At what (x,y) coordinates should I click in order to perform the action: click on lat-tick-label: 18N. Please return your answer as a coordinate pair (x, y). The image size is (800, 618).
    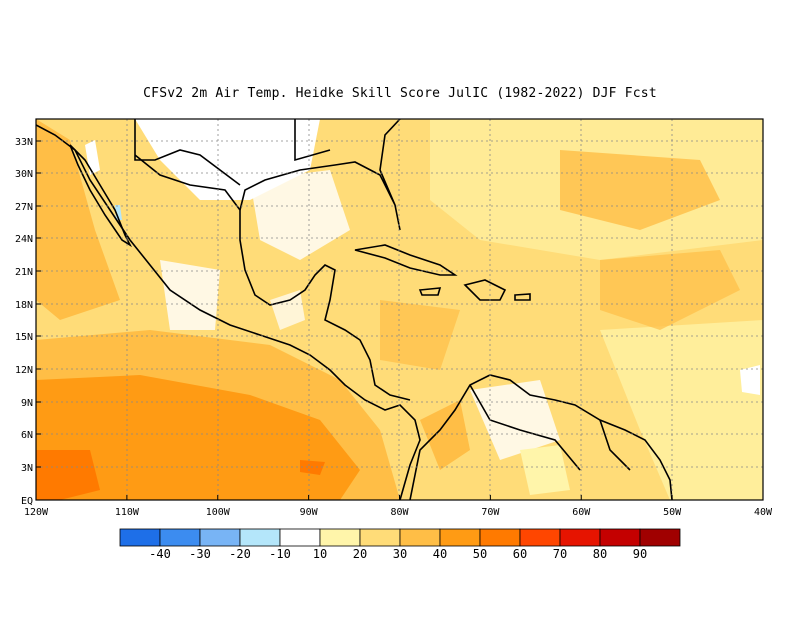
    Looking at the image, I should click on (24, 305).